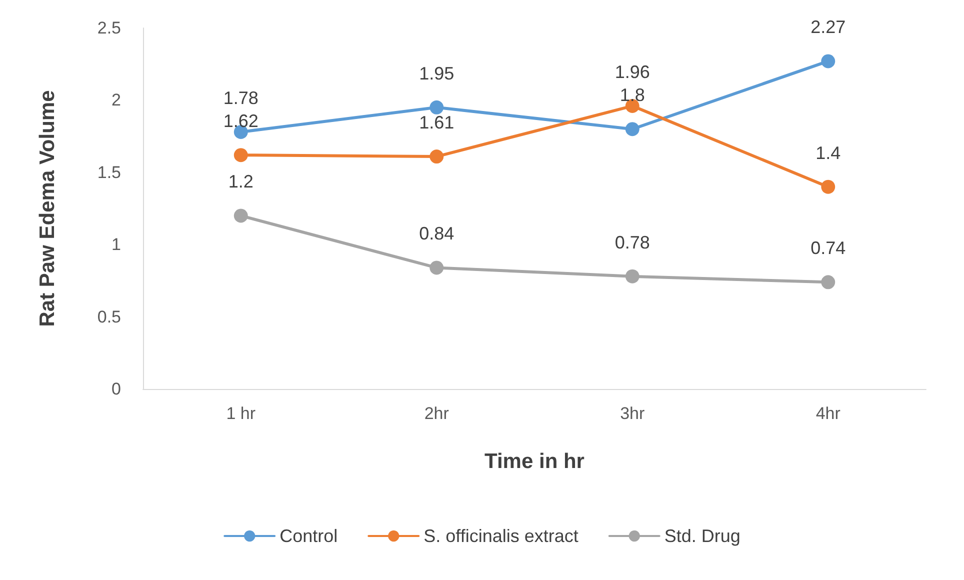 This screenshot has width=964, height=580. I want to click on y-tick-label: 0.5, so click(109, 316).